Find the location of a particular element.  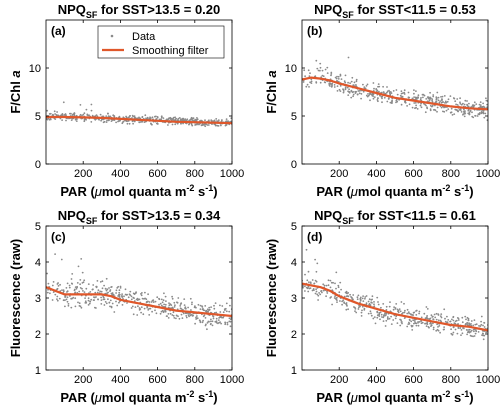

y-tick-label: 5 is located at coordinates (38, 227).